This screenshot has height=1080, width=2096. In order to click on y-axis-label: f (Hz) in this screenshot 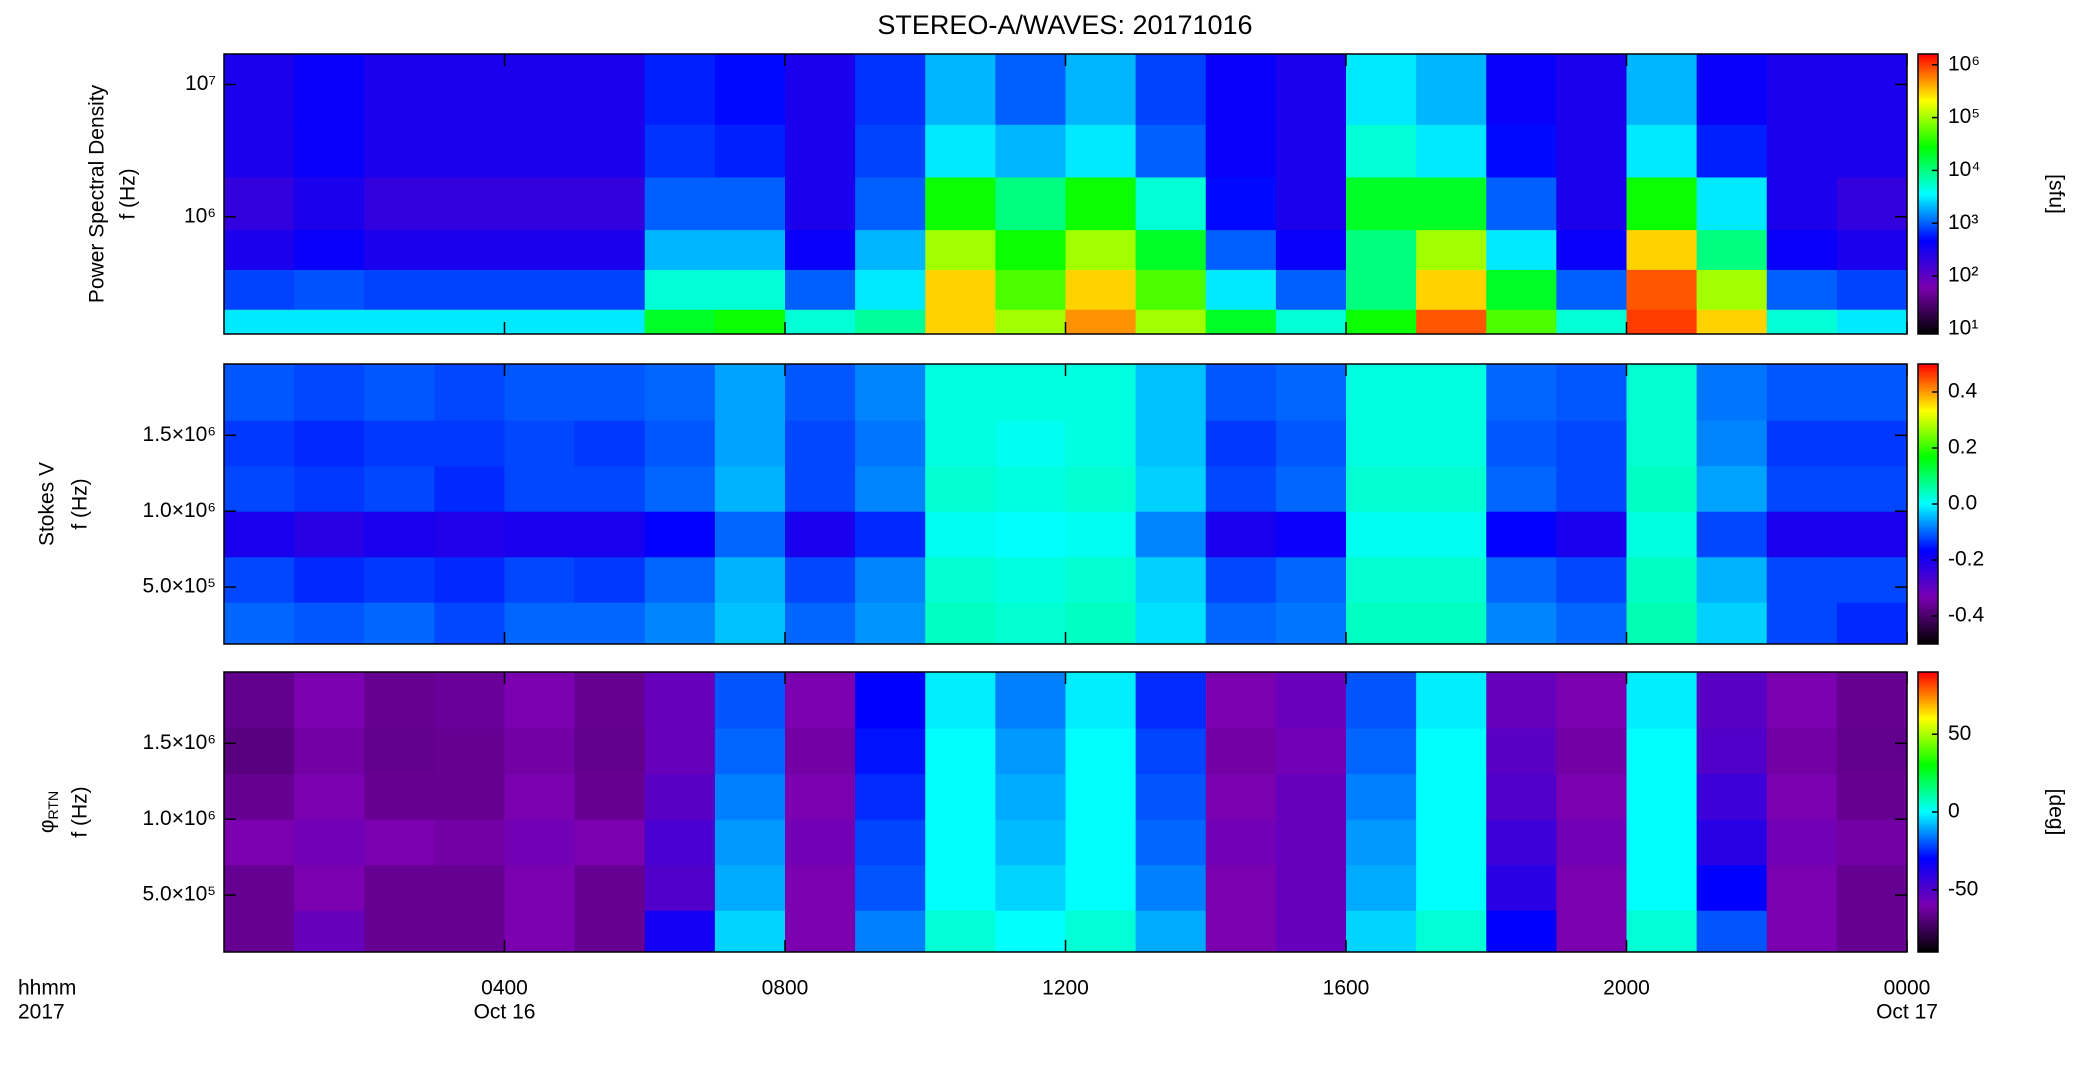, I will do `click(128, 193)`.